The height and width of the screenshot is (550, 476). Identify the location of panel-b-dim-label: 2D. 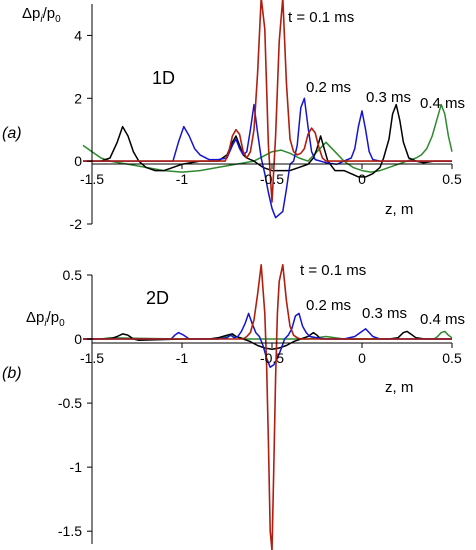
(157, 298).